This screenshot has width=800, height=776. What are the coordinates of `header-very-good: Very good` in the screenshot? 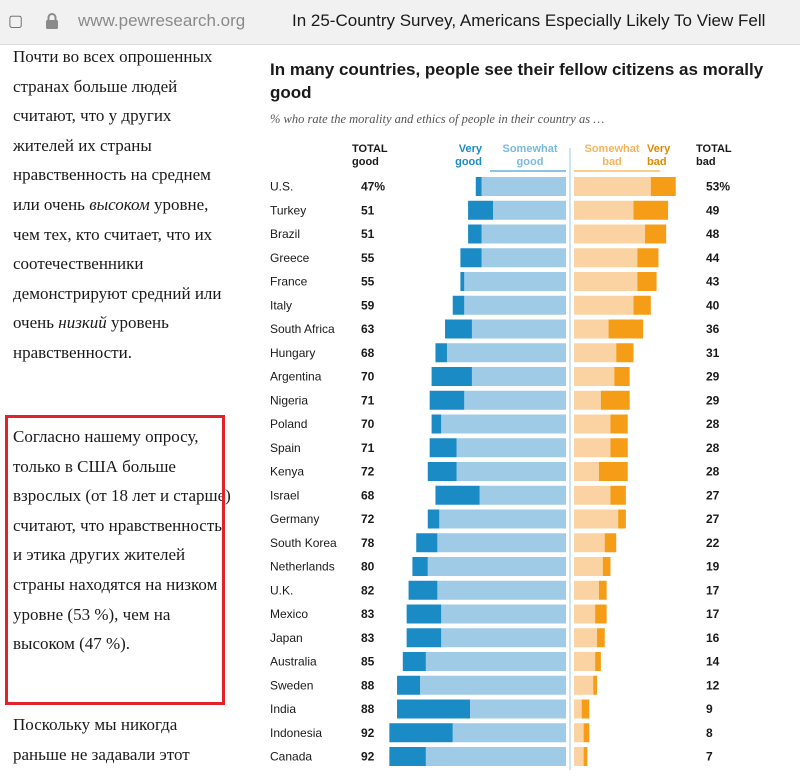 It's located at (468, 155).